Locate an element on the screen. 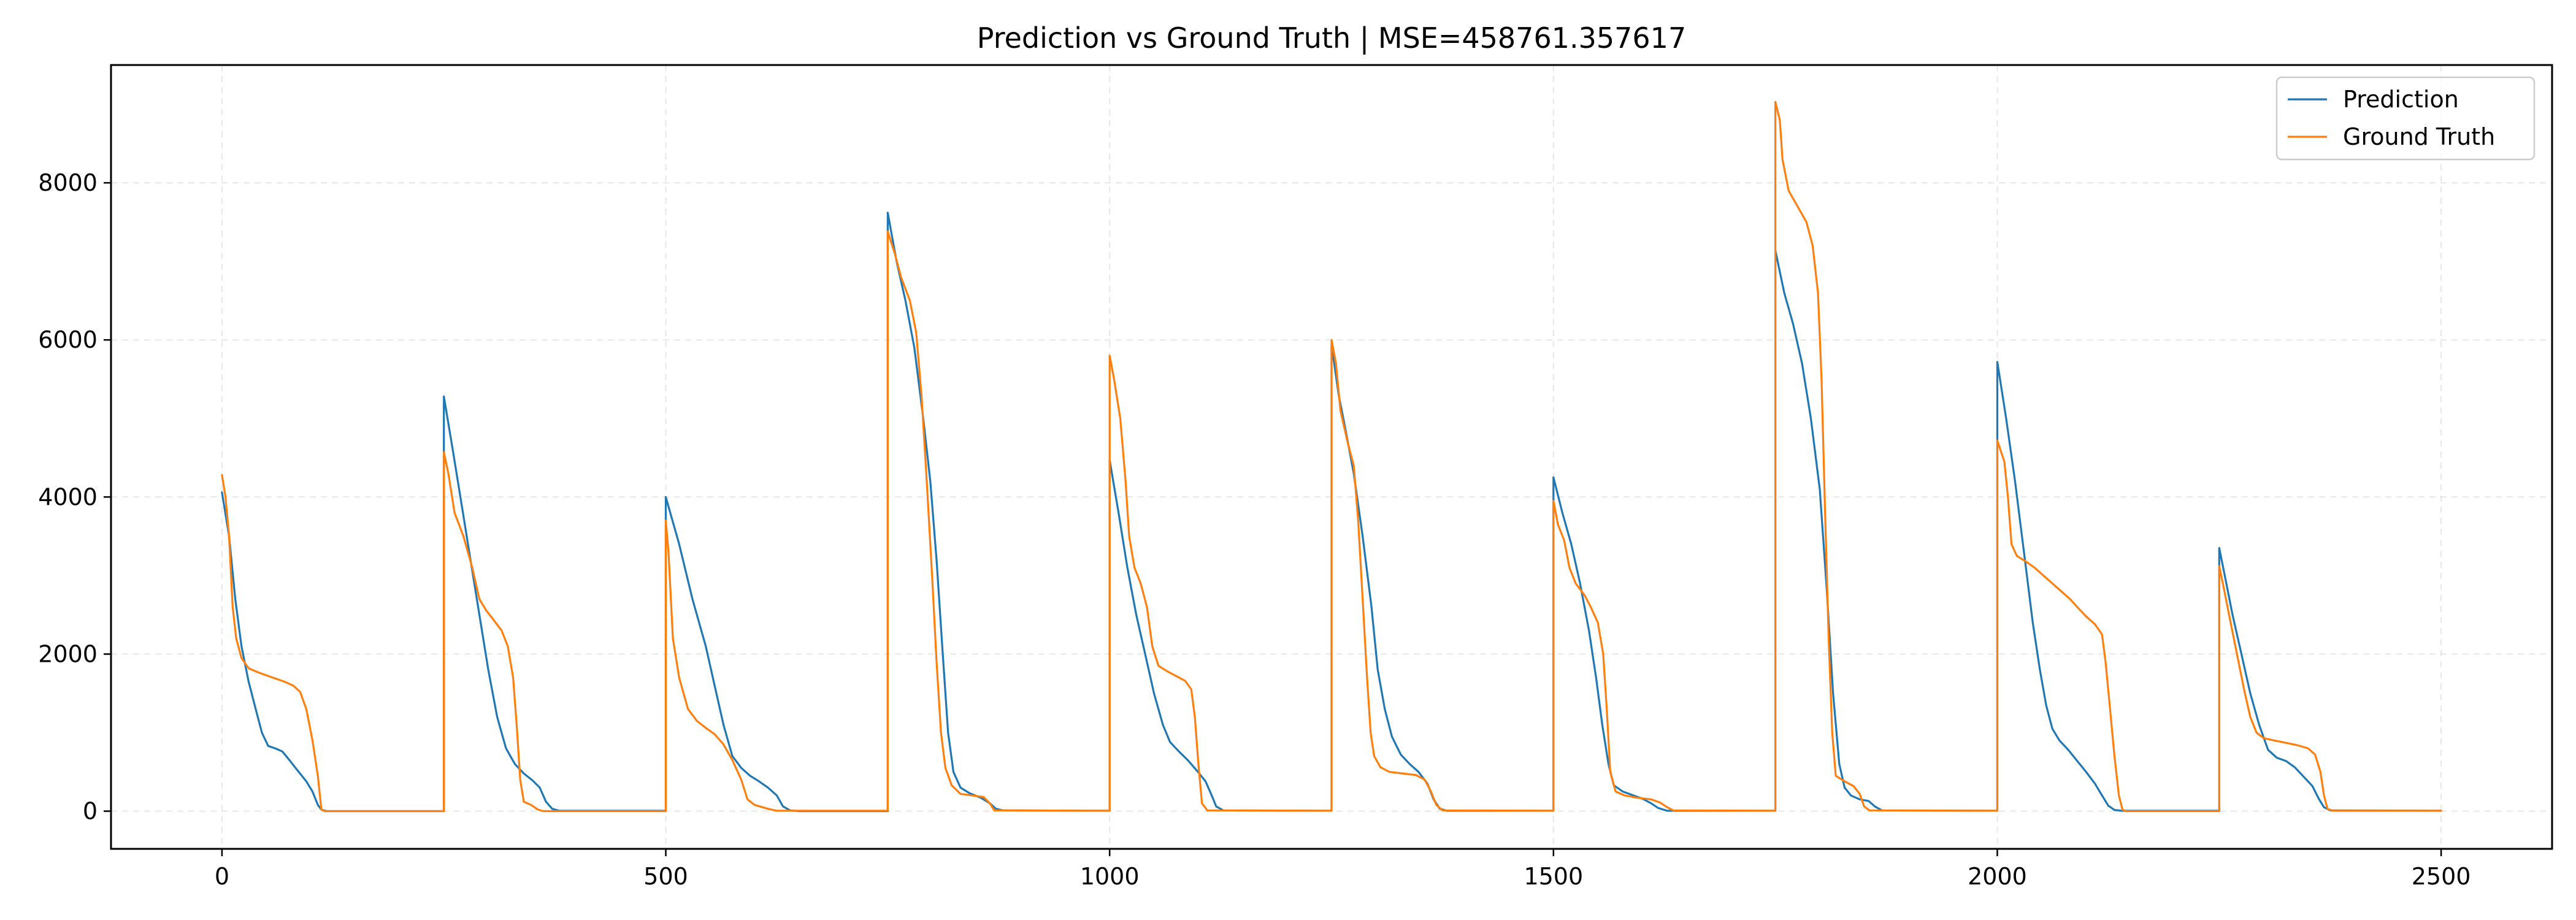  x-tick-label: 2000 is located at coordinates (1997, 876).